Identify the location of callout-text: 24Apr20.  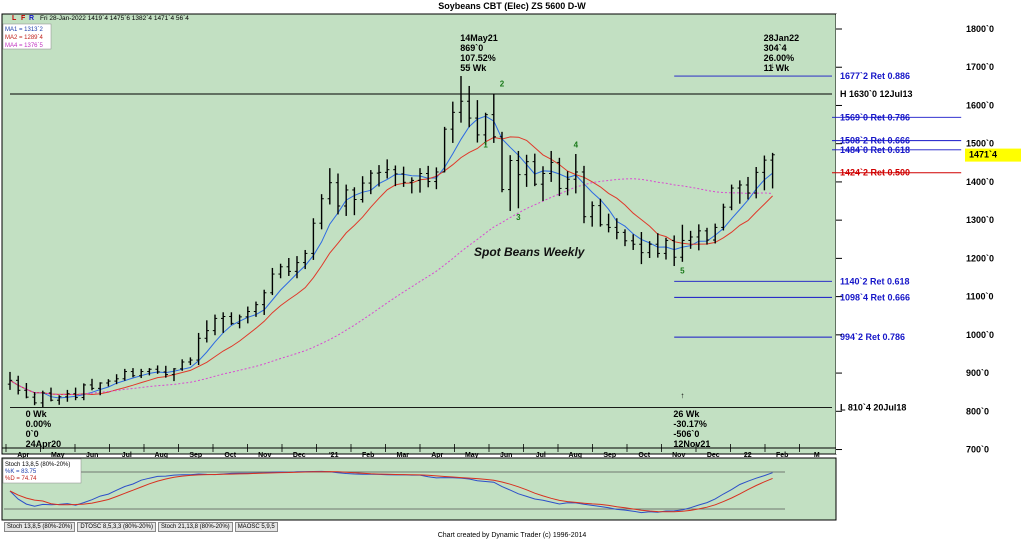
(44, 444).